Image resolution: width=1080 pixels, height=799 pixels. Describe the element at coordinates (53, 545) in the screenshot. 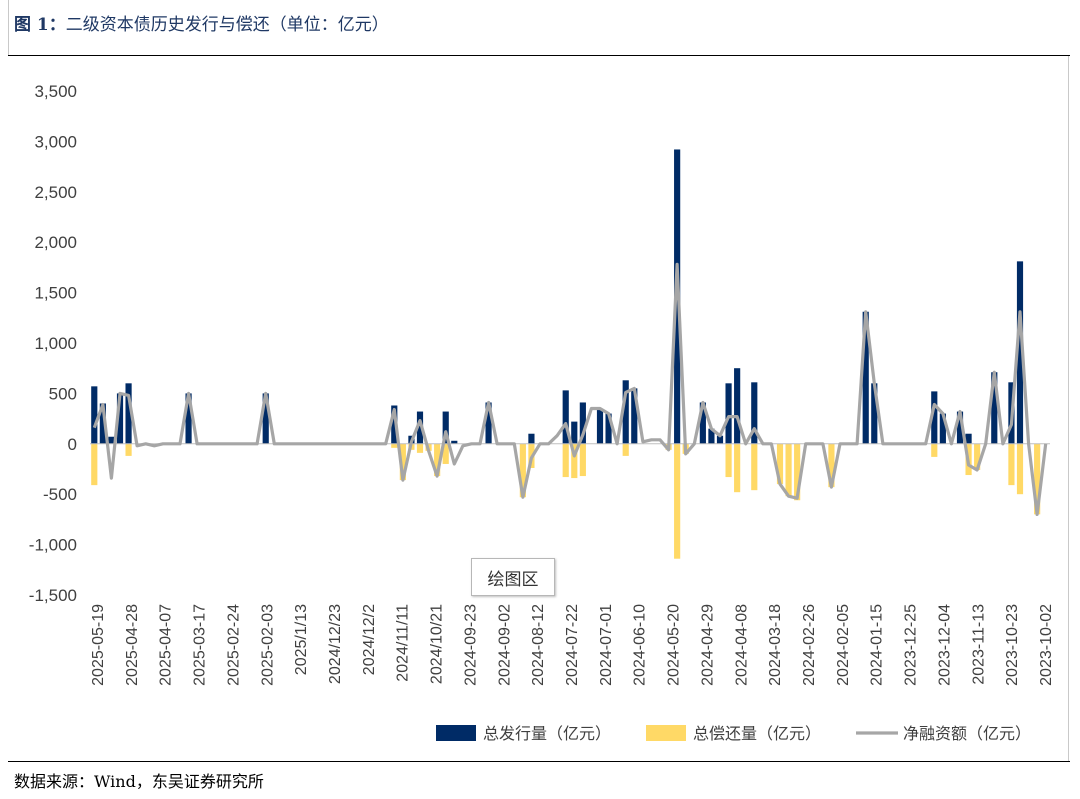

I see `y-tick-label: -1,000` at that location.